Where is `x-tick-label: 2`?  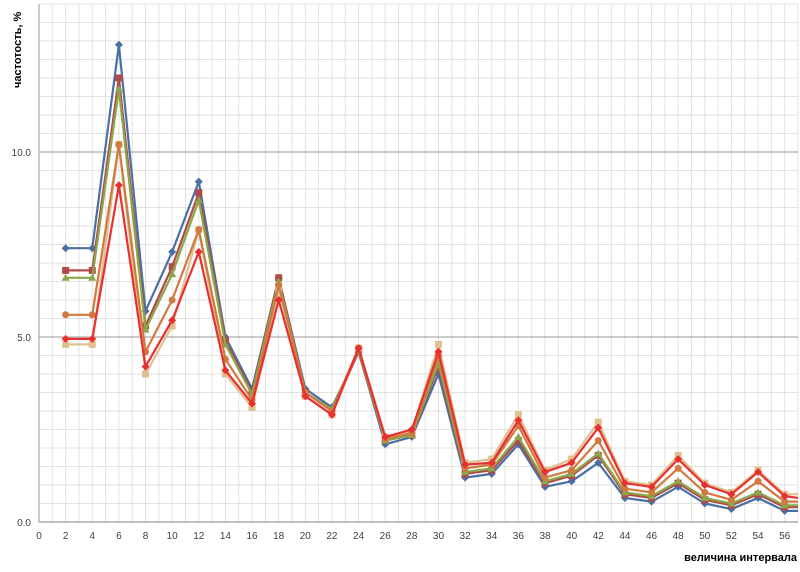 x-tick-label: 2 is located at coordinates (66, 536).